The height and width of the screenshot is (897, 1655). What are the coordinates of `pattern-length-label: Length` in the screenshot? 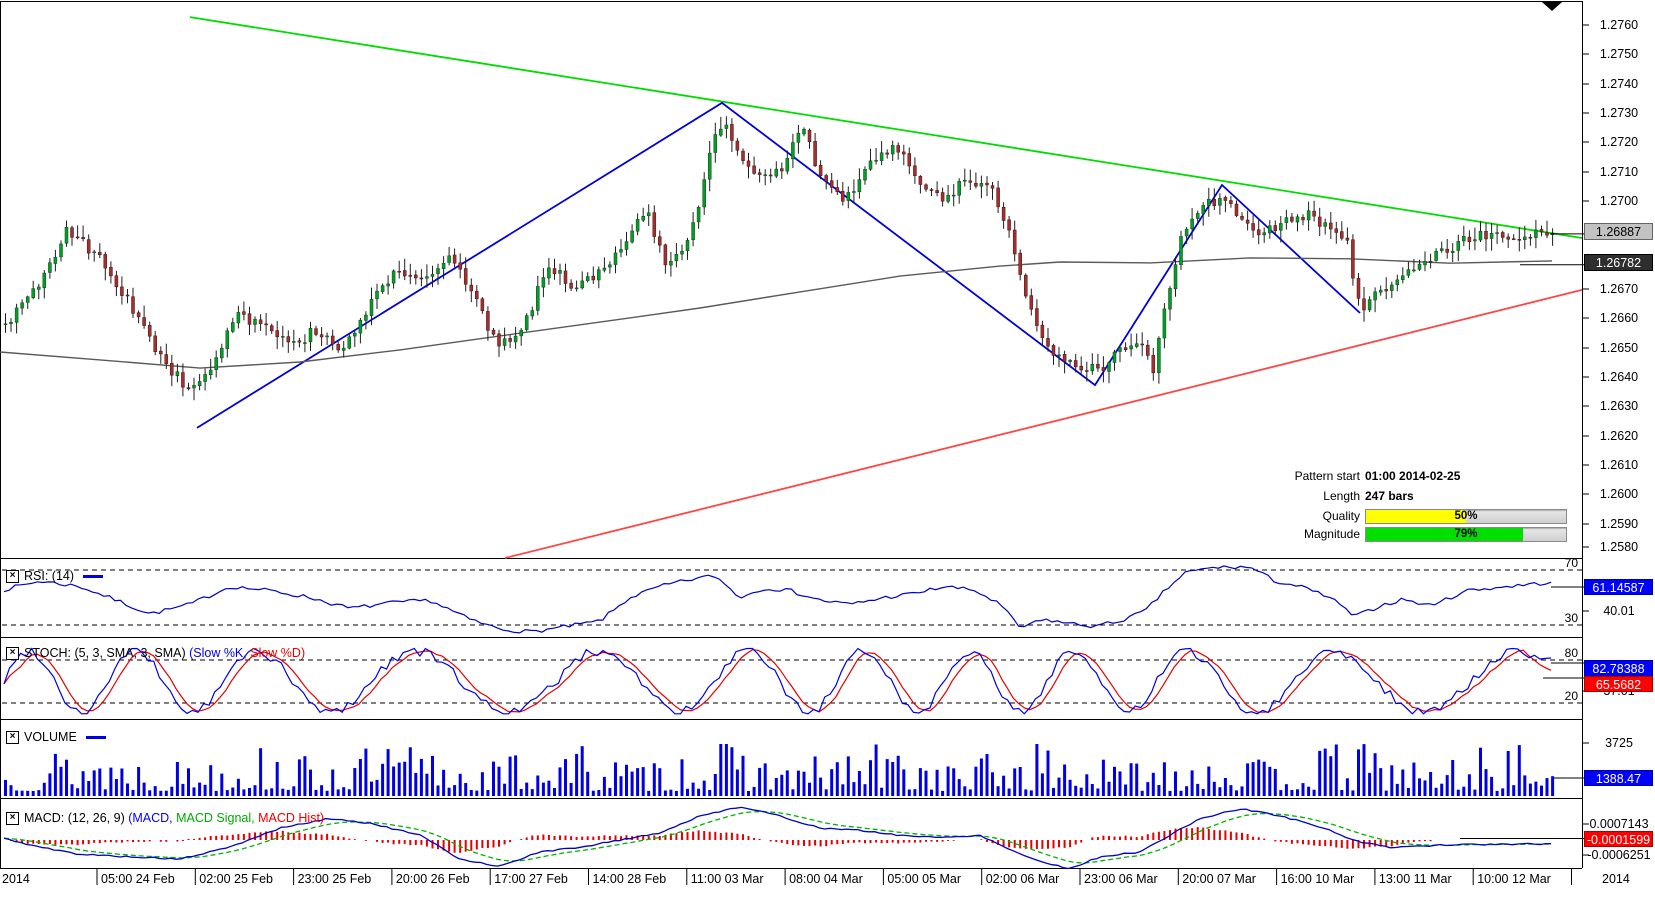 It's located at (1341, 496).